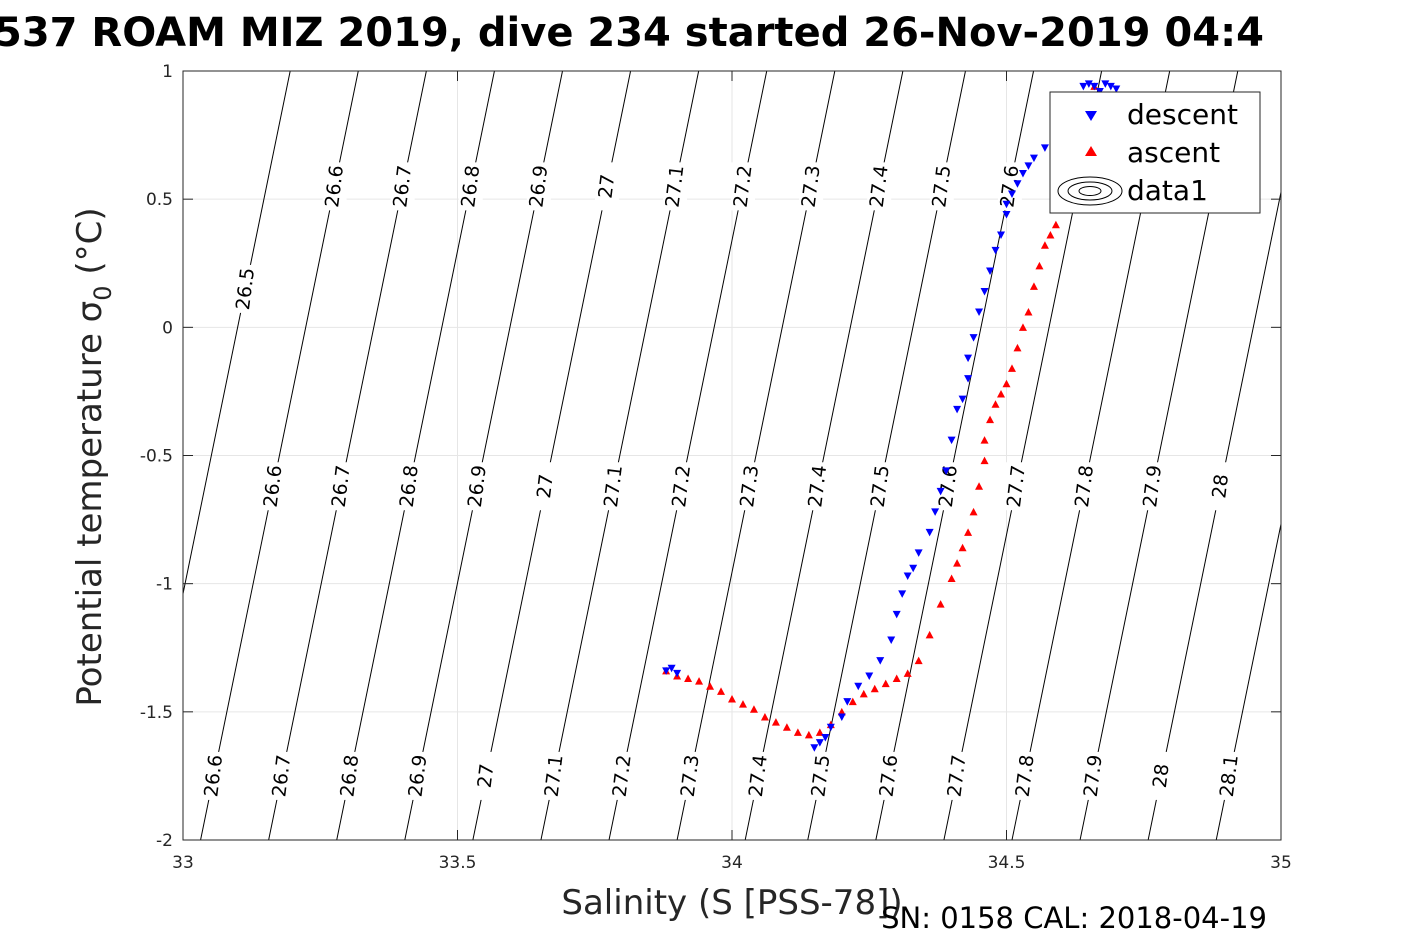 This screenshot has width=1417, height=945. What do you see at coordinates (167, 72) in the screenshot?
I see `y-tick-label: 1` at bounding box center [167, 72].